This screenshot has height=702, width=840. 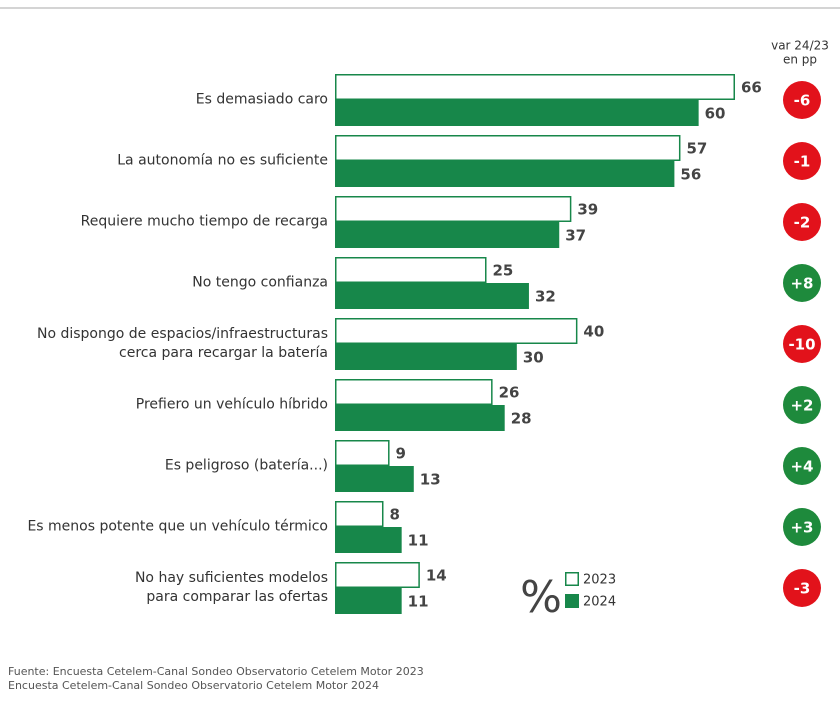 What do you see at coordinates (503, 271) in the screenshot?
I see `value-label: 25` at bounding box center [503, 271].